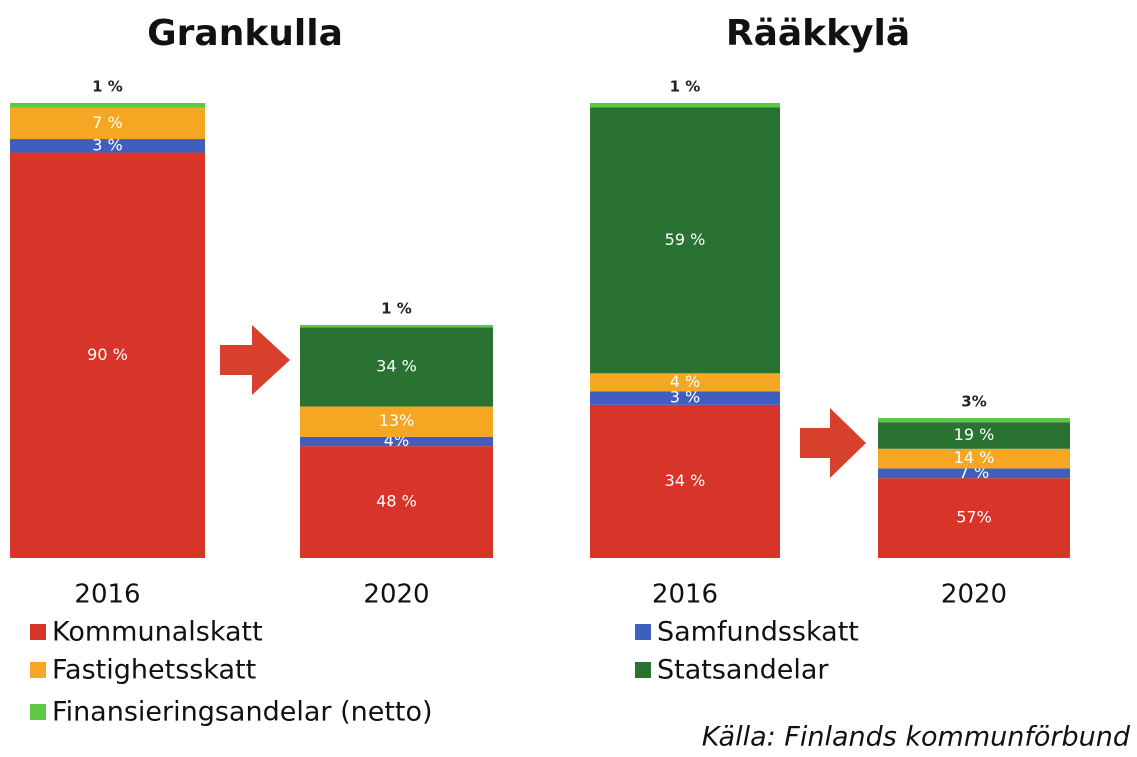 The image size is (1137, 757). I want to click on value-label: 57%, so click(974, 517).